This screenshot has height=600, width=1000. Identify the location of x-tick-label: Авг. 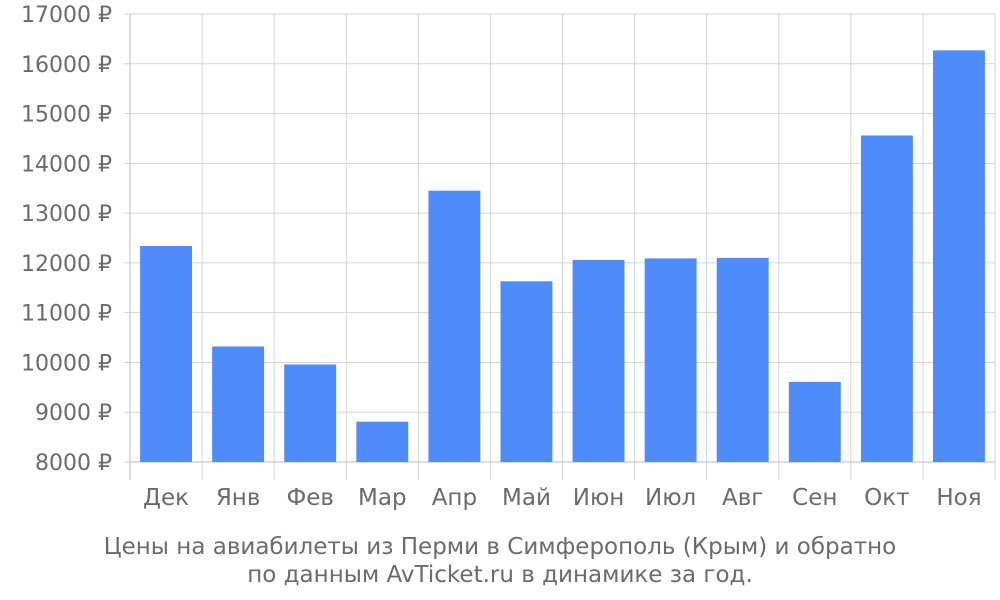
(742, 498).